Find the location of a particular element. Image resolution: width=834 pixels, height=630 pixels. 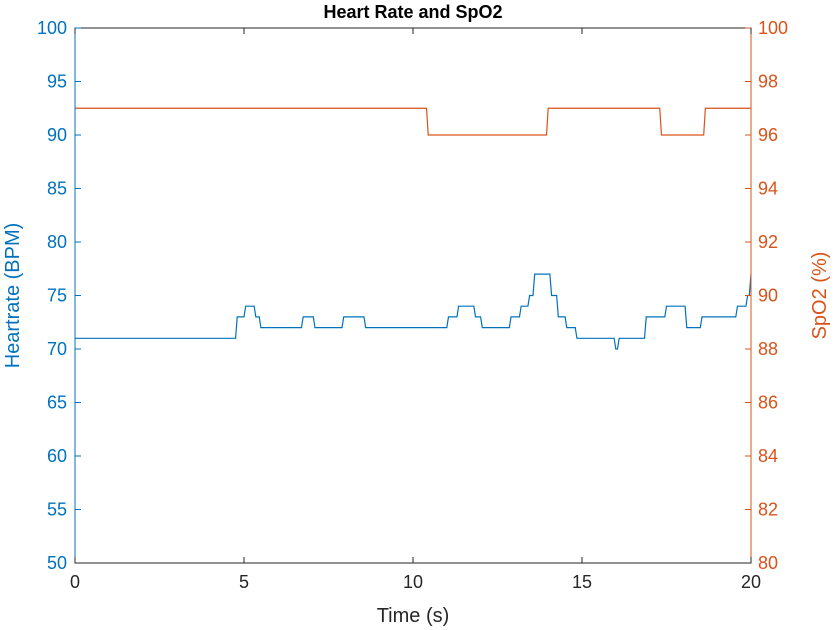

y-left-tick-label: 50 is located at coordinates (57, 563).